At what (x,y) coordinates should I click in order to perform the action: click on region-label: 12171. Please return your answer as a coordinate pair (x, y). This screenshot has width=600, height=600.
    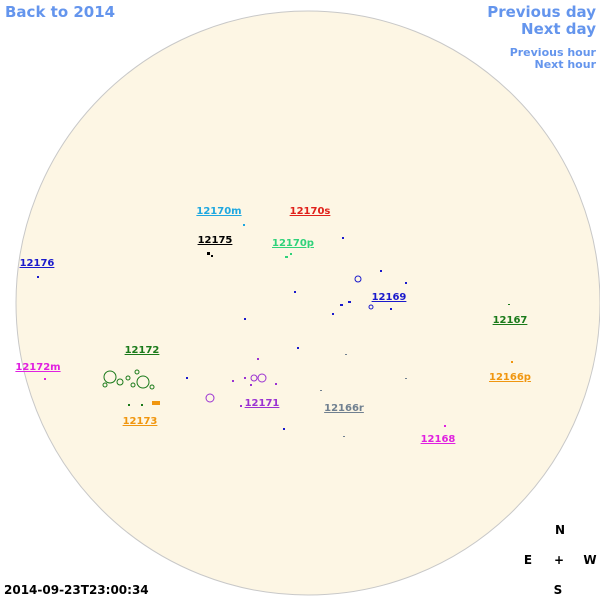
    Looking at the image, I should click on (262, 403).